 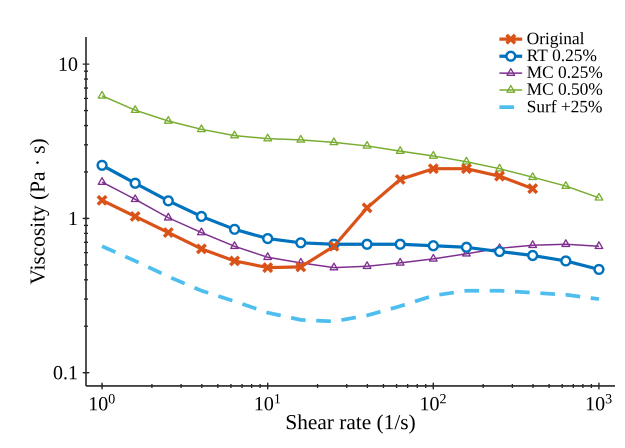 I want to click on x-tick-label: 10$^{2}$, so click(x=433, y=402).